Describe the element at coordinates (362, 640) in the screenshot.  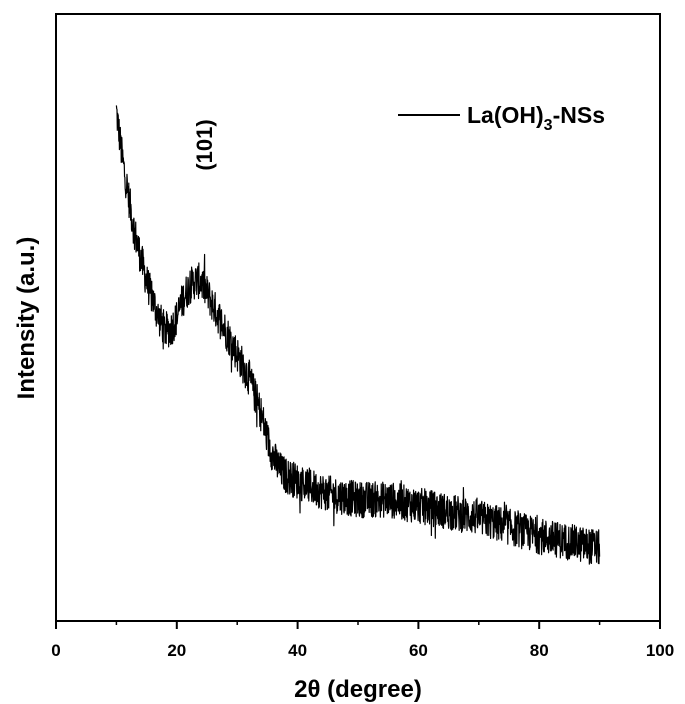
I see `x-axis-ticks: 0 20 40 60 80 100` at that location.